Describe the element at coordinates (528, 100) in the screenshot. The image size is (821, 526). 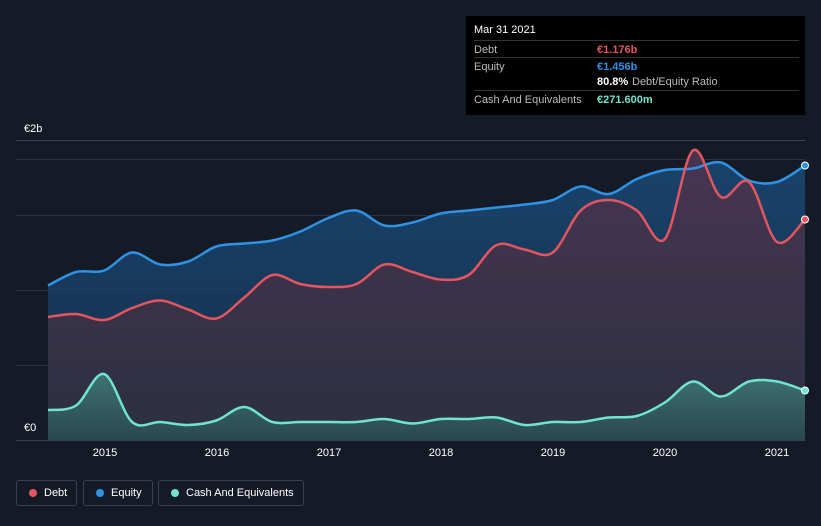
I see `tooltip-label: Cash And Equivalents` at that location.